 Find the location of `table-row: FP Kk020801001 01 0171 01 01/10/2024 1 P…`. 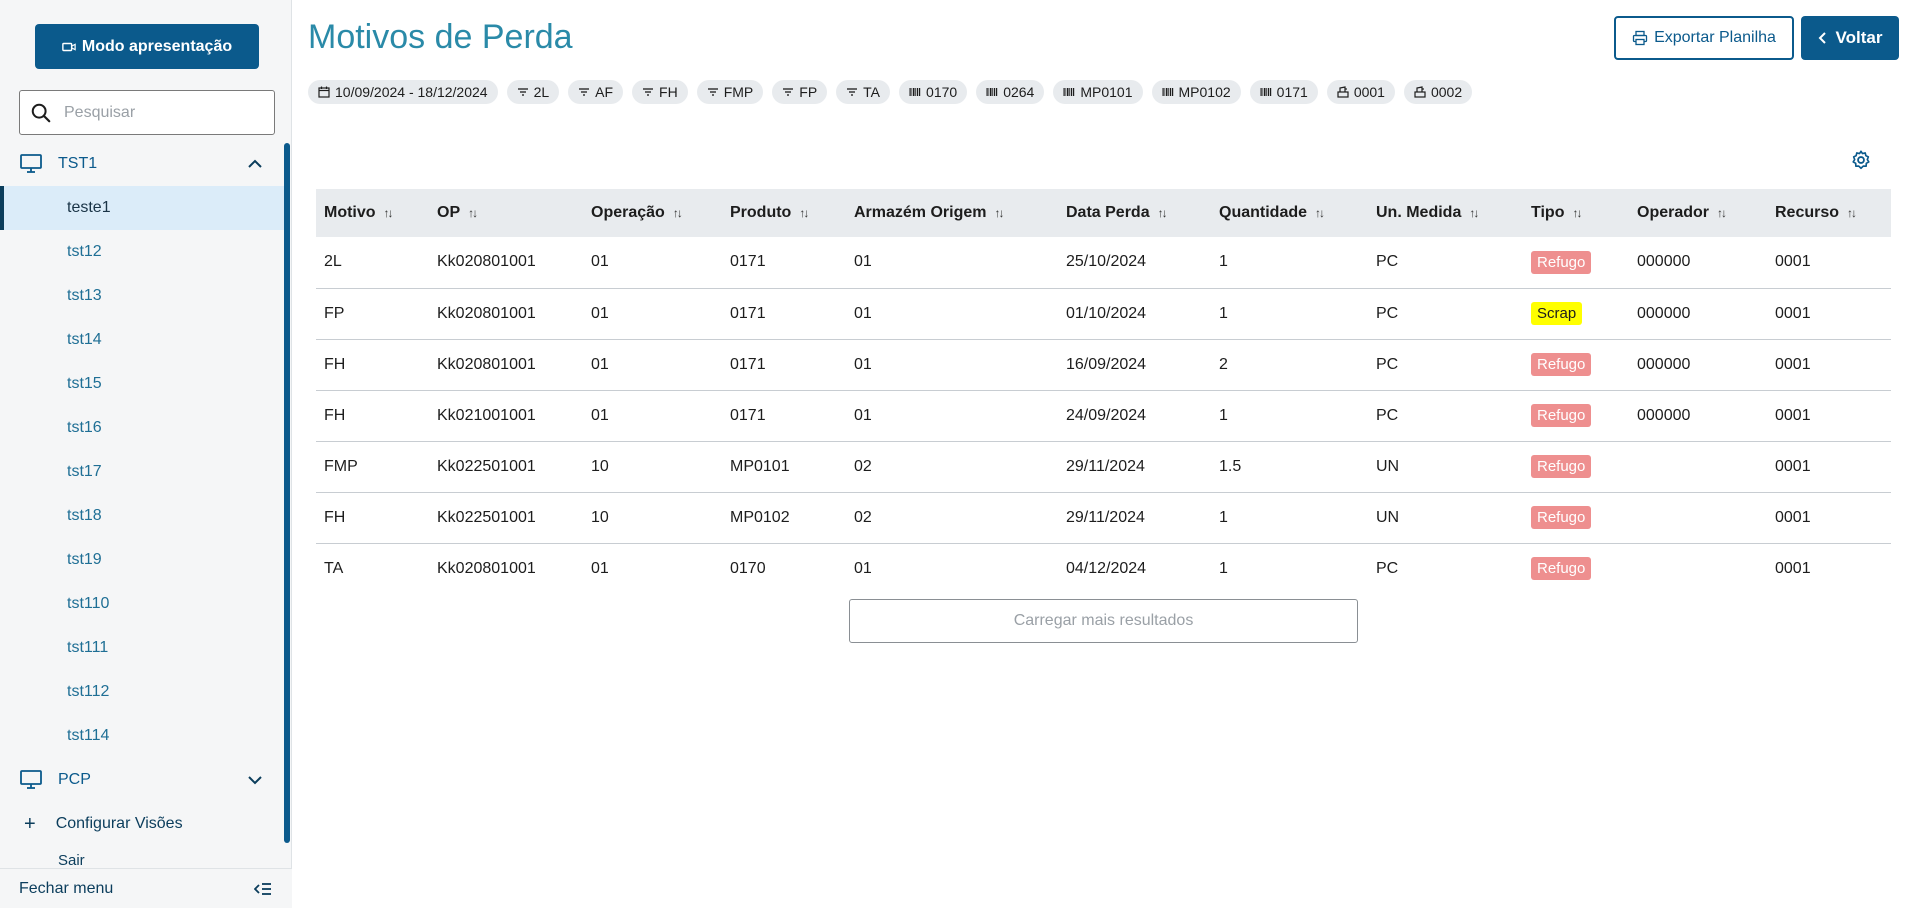

table-row: FP Kk020801001 01 0171 01 01/10/2024 1 P… is located at coordinates (1103, 313).